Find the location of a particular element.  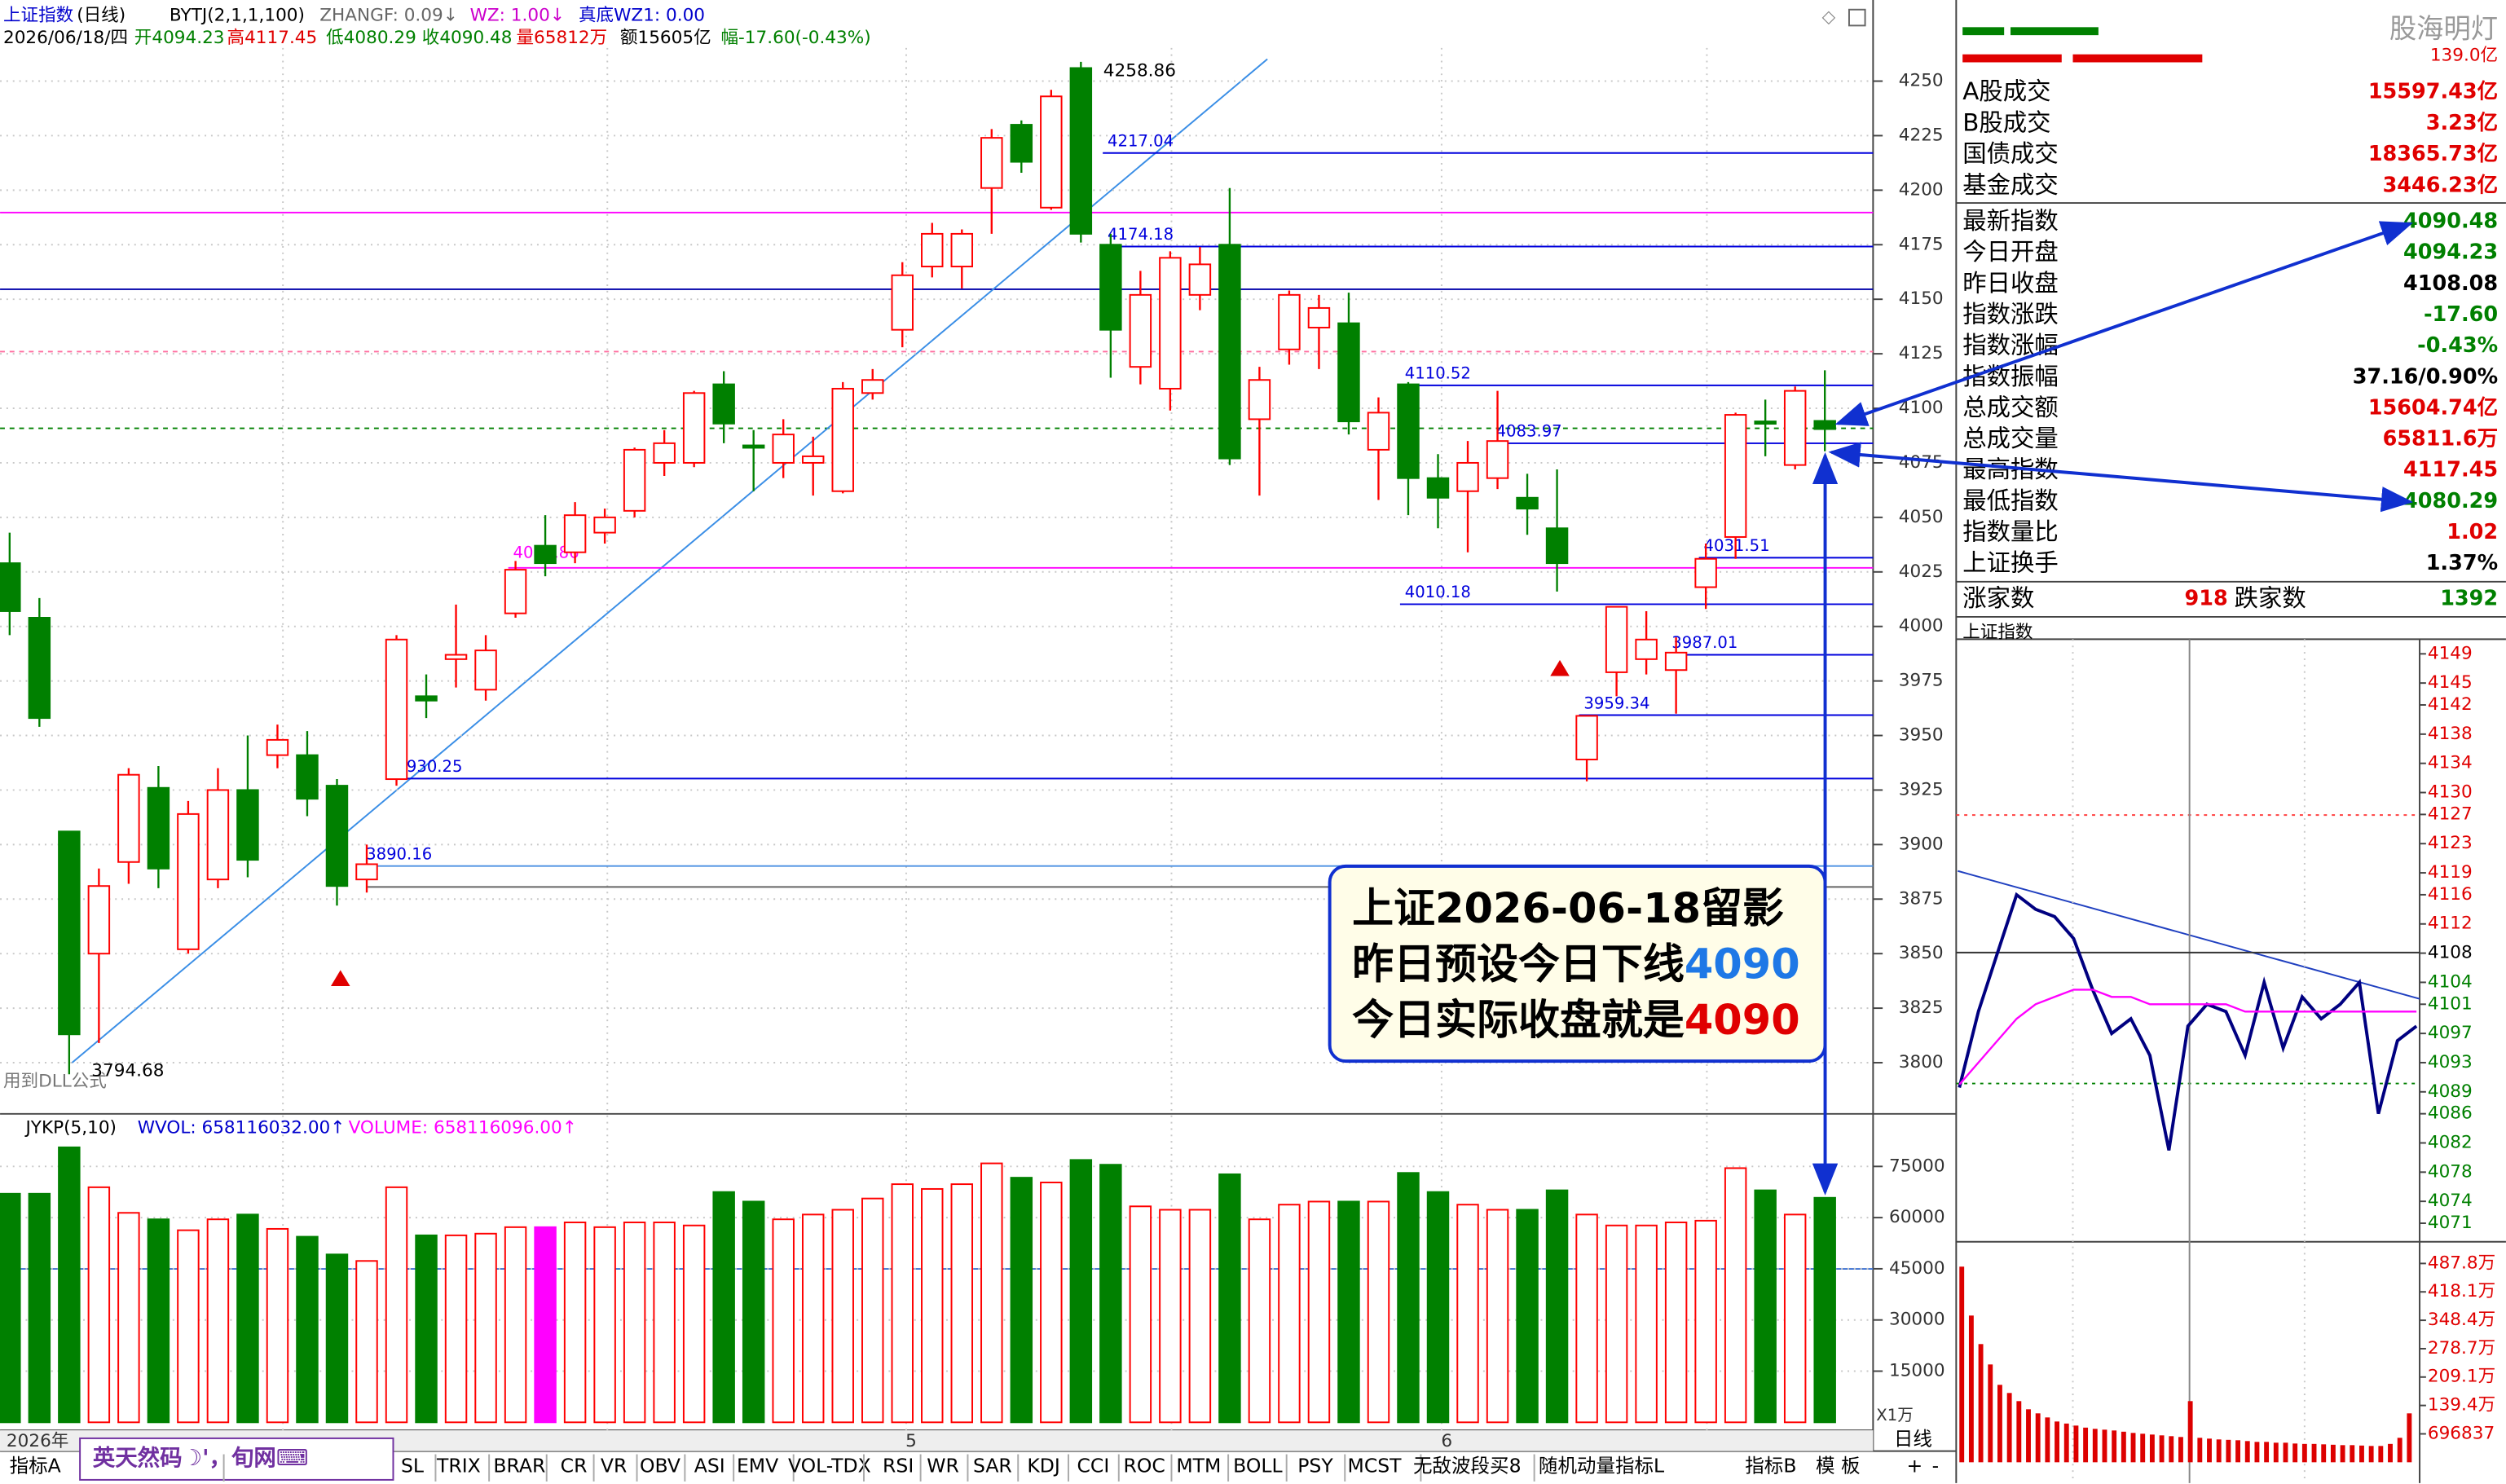

y-tick-label: 4125 is located at coordinates (1921, 353).